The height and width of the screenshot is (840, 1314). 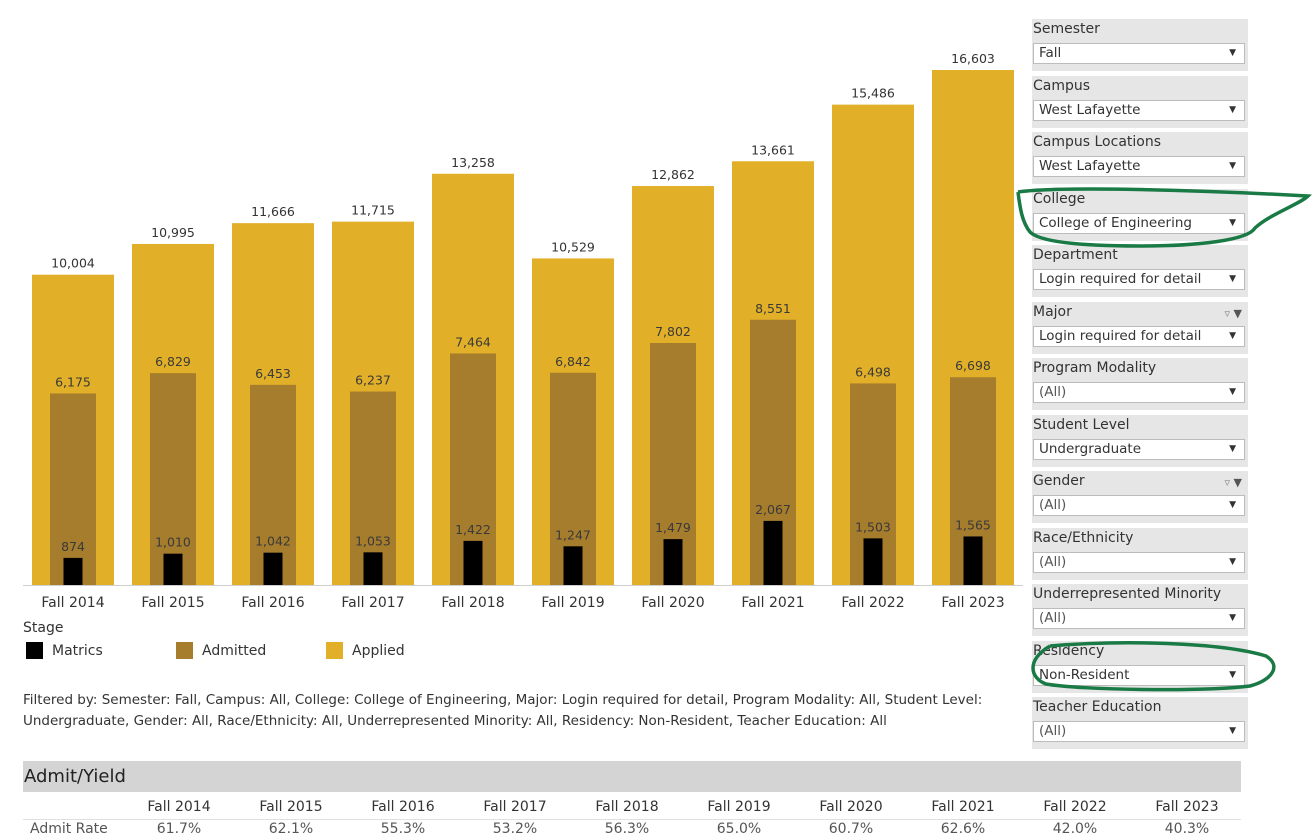 What do you see at coordinates (973, 365) in the screenshot?
I see `data-label-admitted: 6,698` at bounding box center [973, 365].